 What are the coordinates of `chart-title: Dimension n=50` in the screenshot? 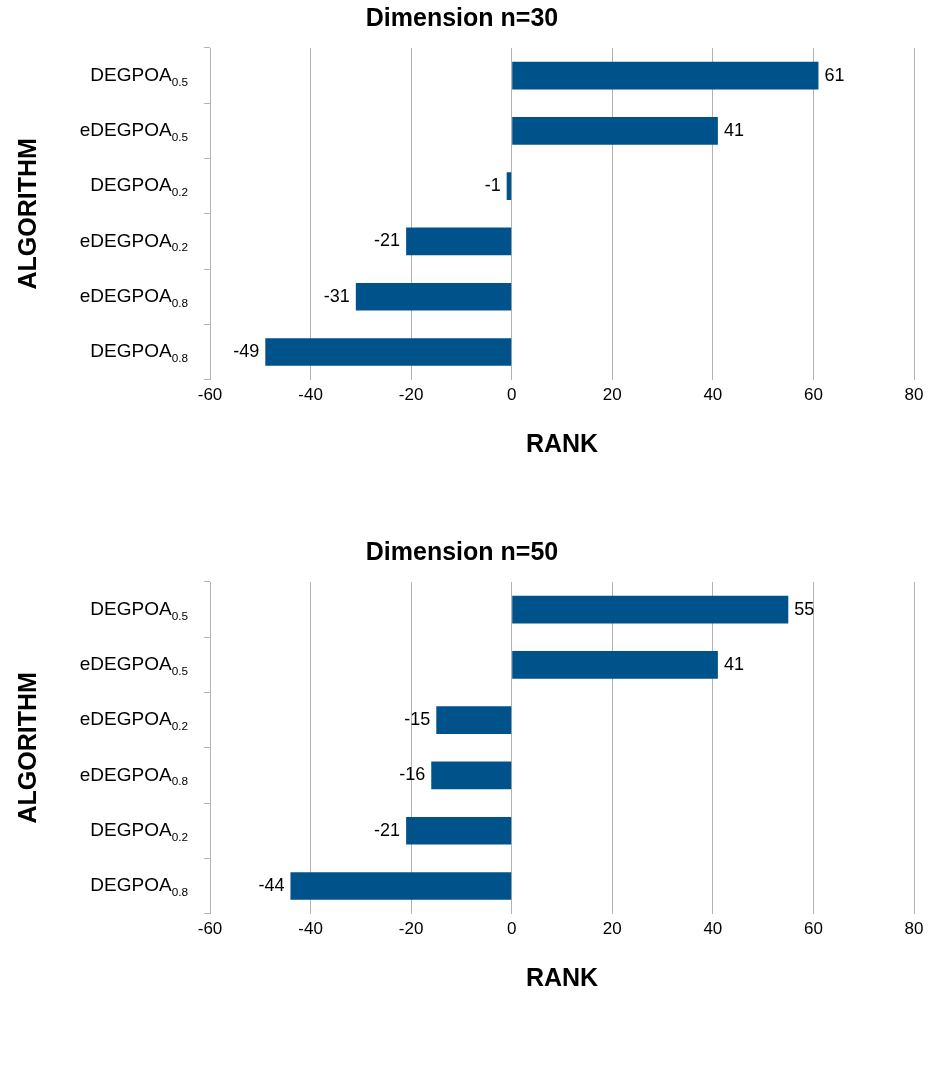 It's located at (462, 550).